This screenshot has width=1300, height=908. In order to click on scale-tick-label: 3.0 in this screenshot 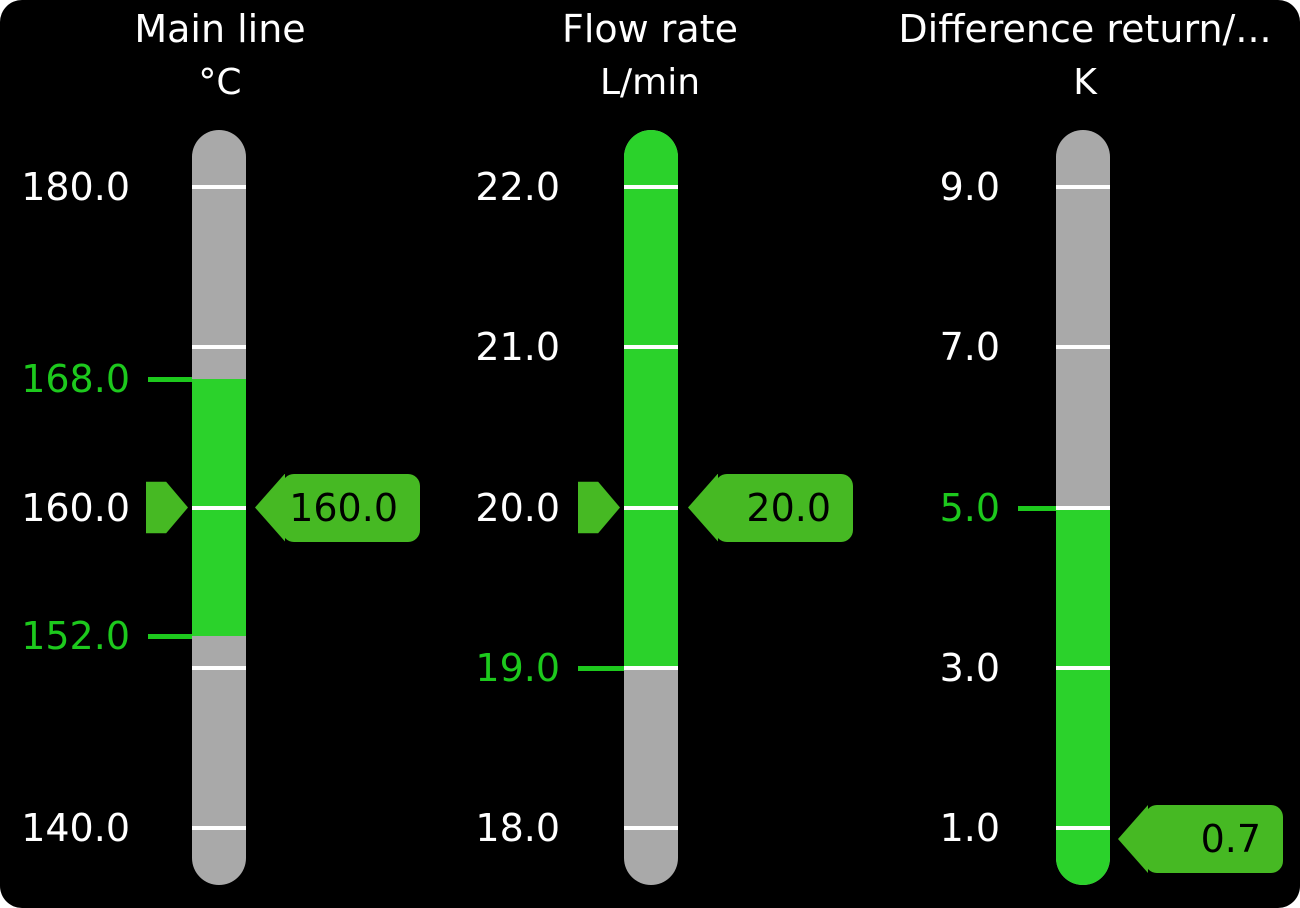, I will do `click(969, 667)`.